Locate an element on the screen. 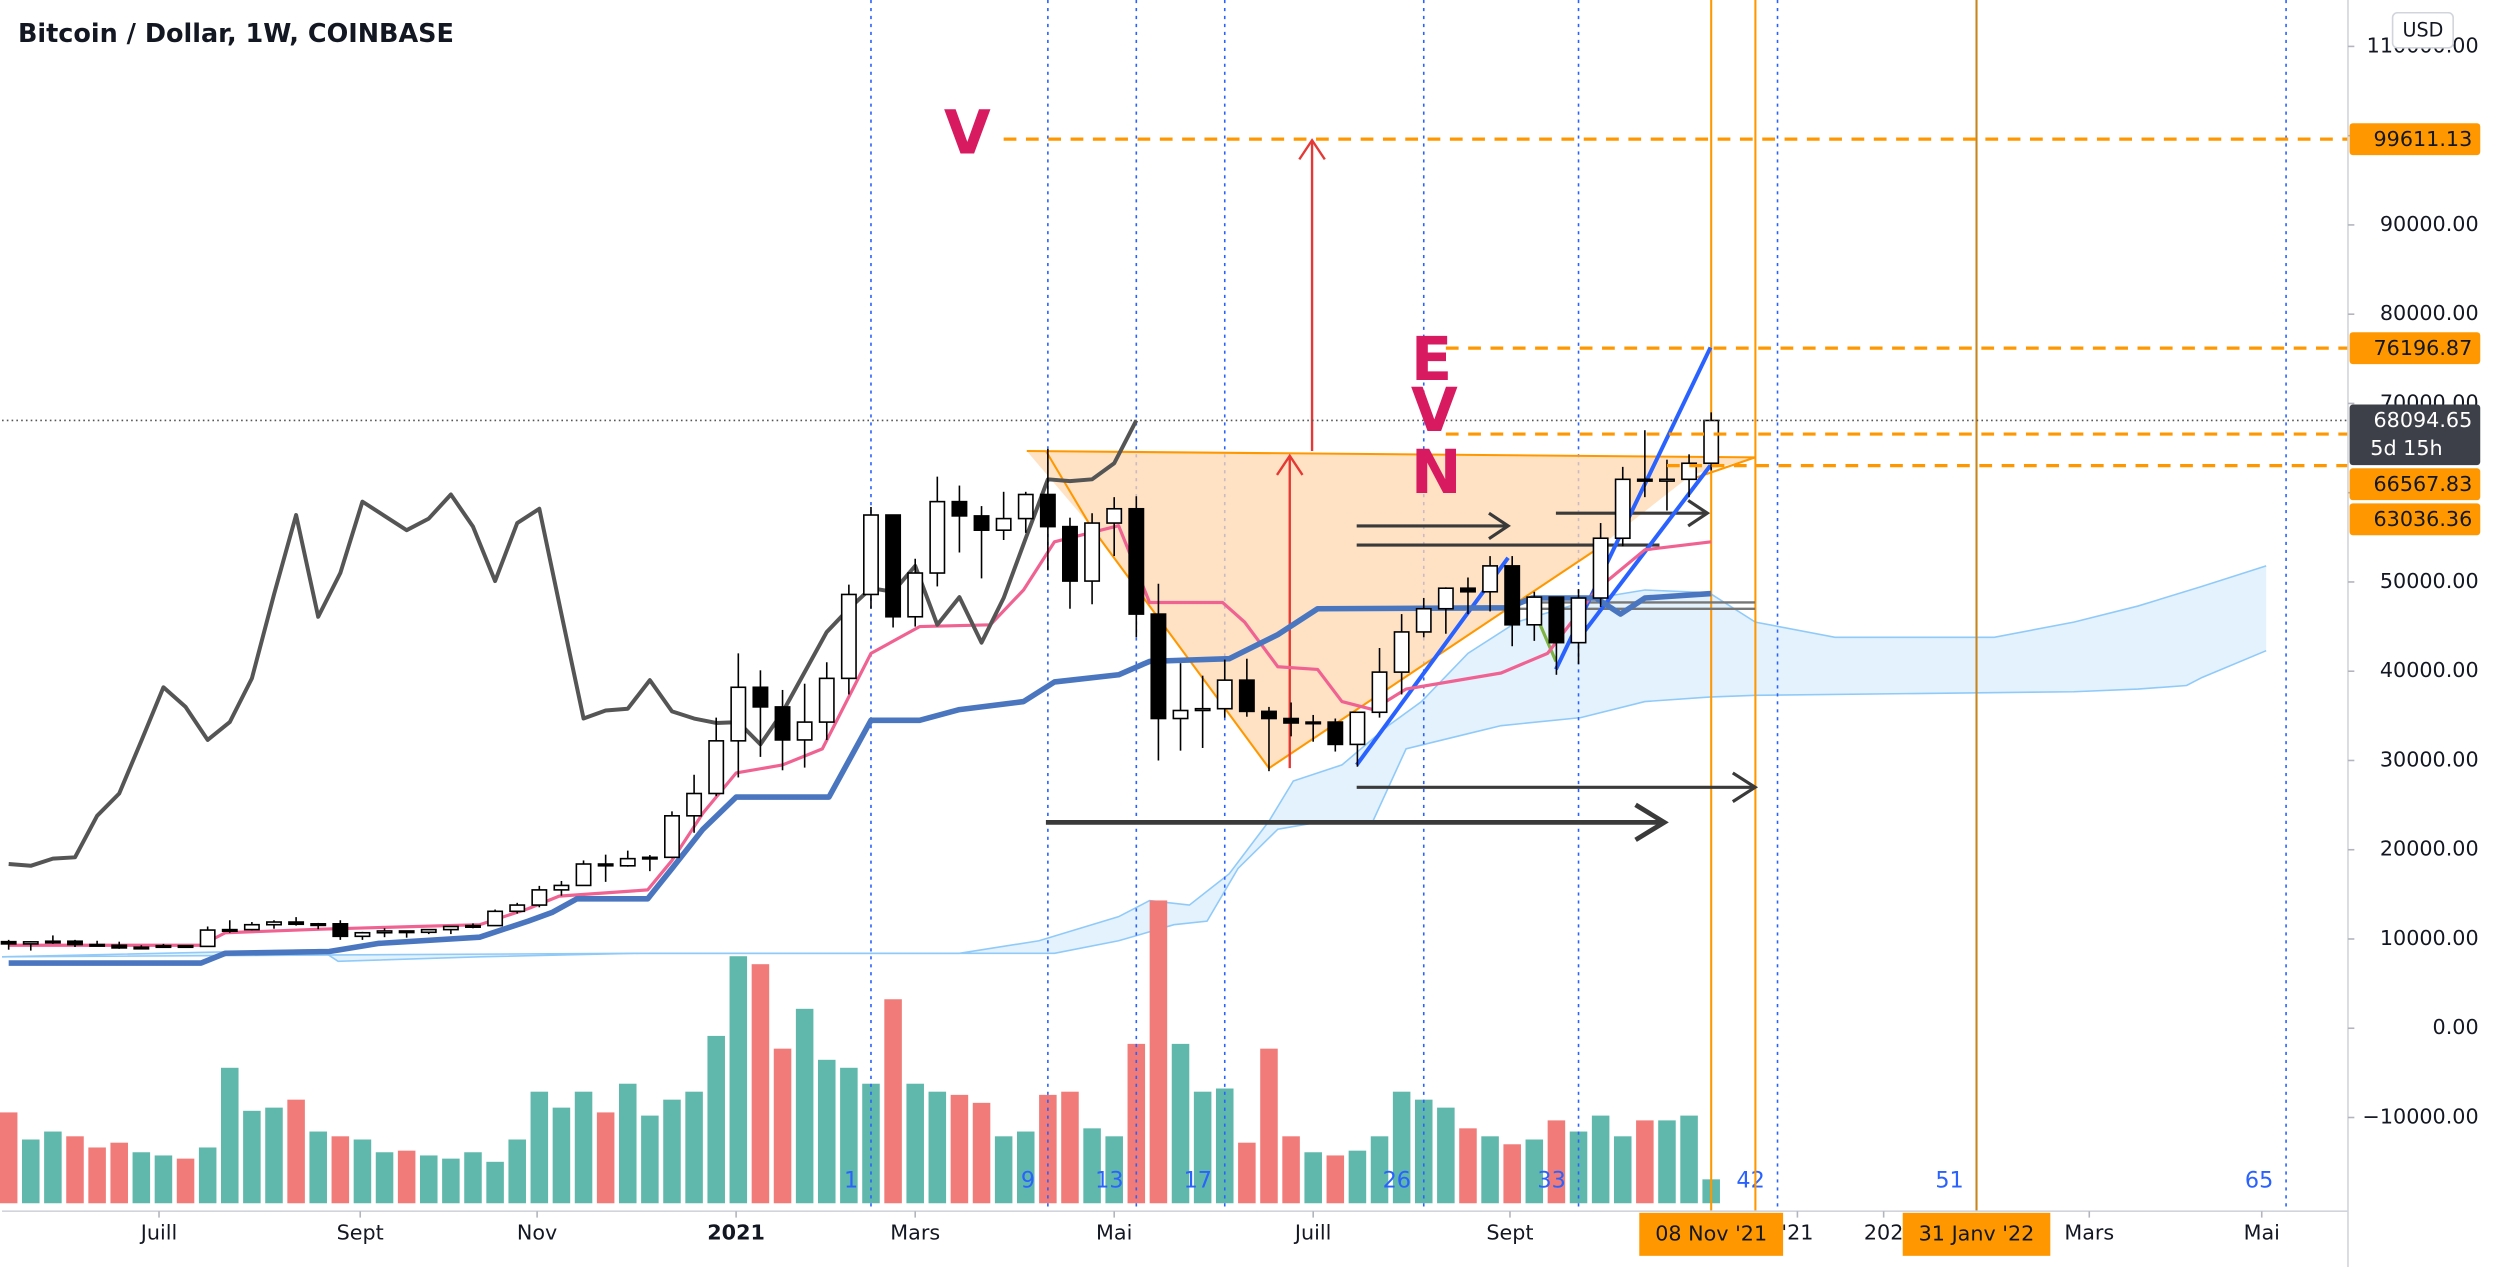  price-label: 99611.13 is located at coordinates (2422, 139).